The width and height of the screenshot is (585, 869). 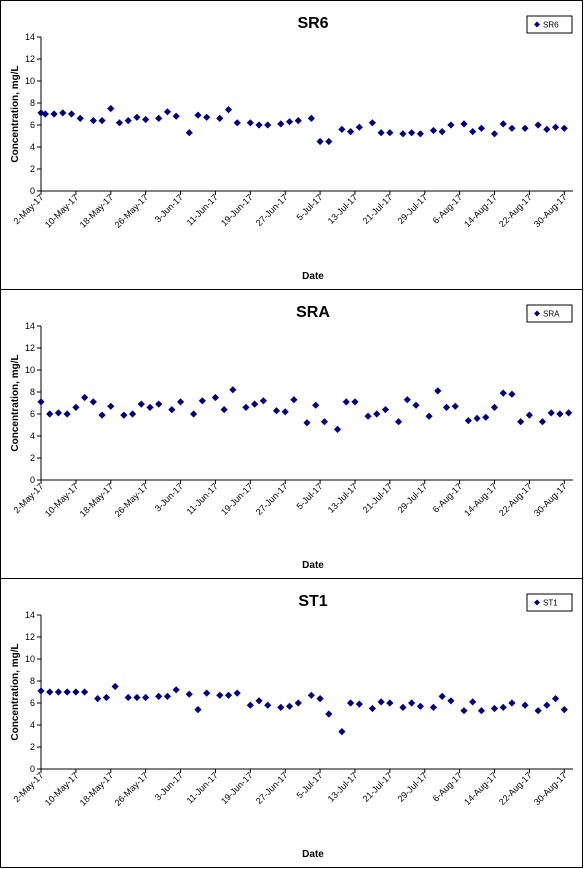 I want to click on x-tick-label: 19-Jun-17, so click(x=237, y=210).